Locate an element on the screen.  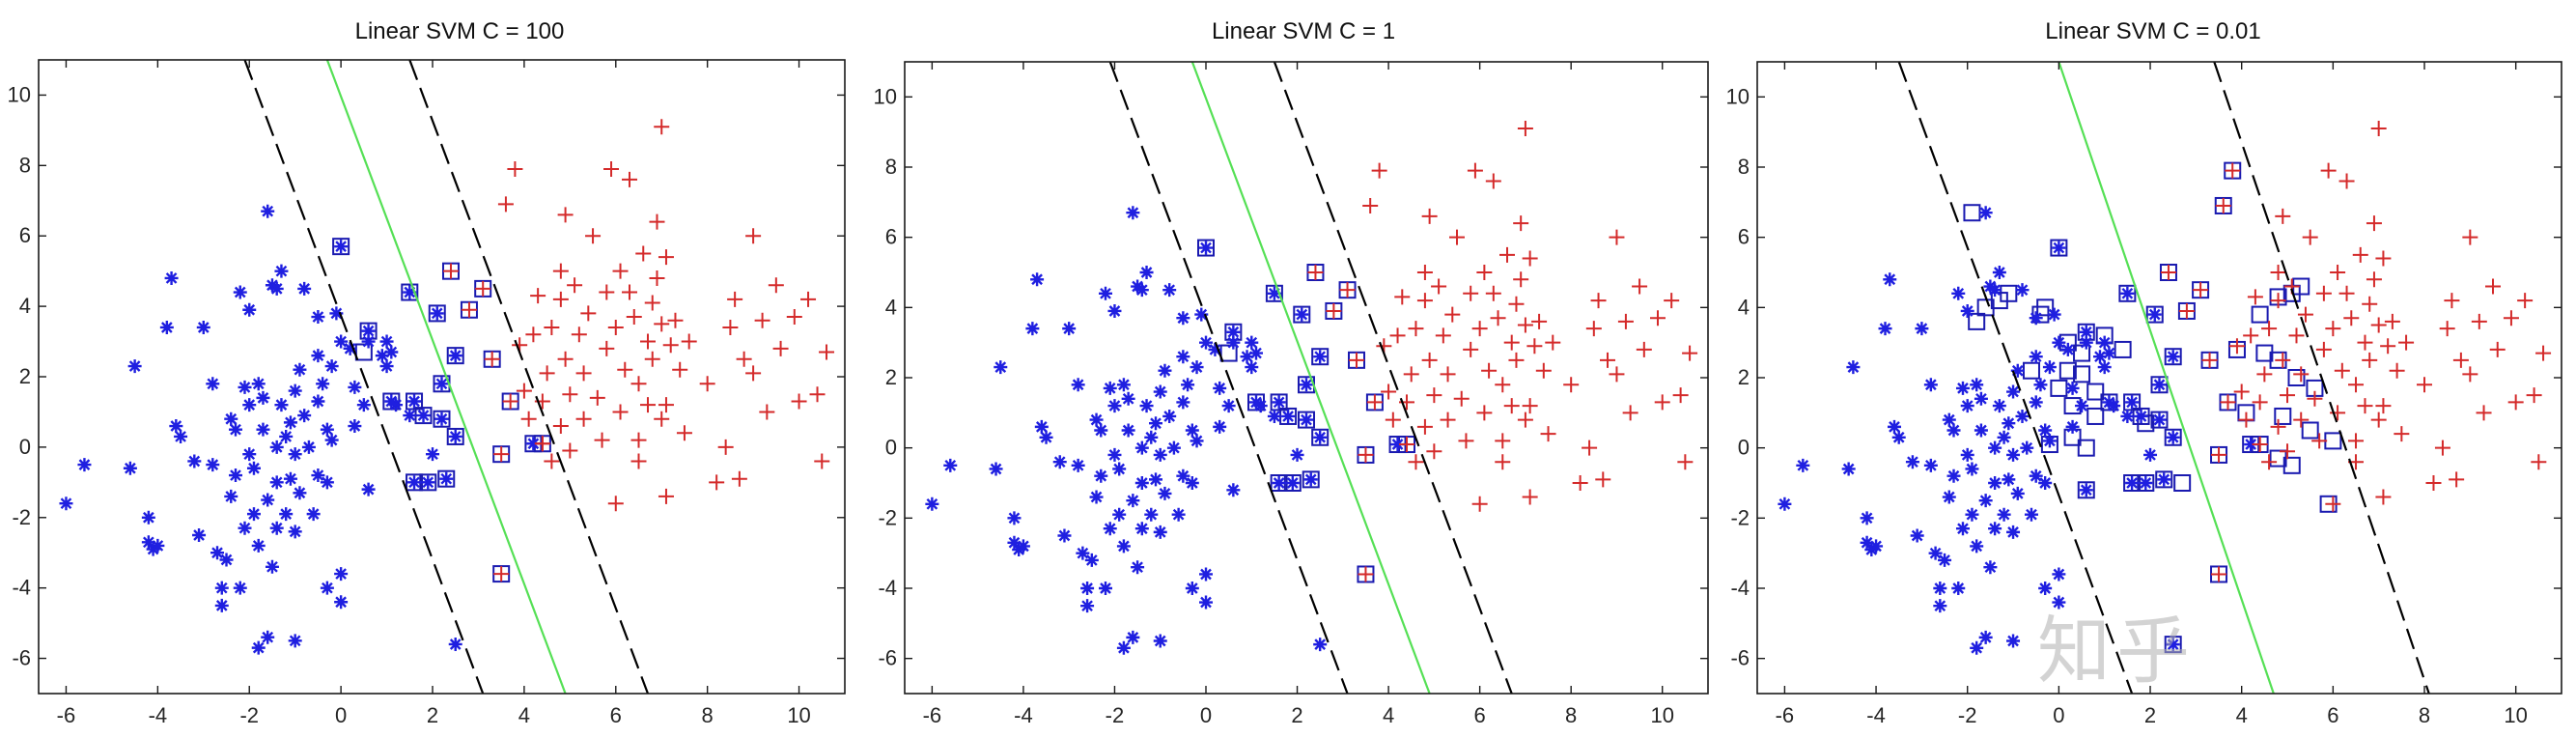
y-tick-label: 6 is located at coordinates (25, 235).